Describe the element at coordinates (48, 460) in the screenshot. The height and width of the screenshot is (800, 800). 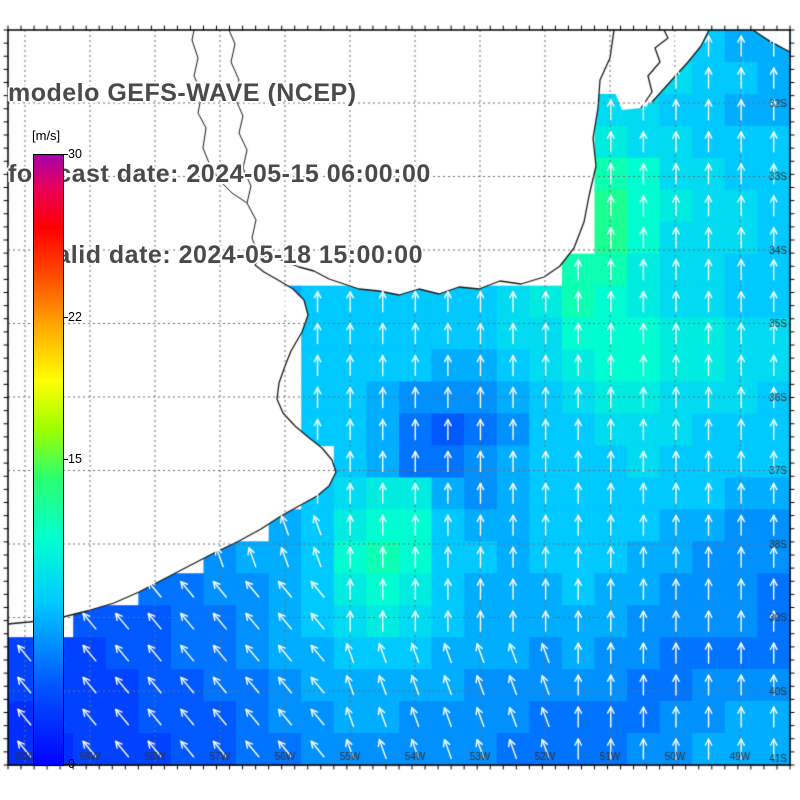
I see `colorbar-gradient` at that location.